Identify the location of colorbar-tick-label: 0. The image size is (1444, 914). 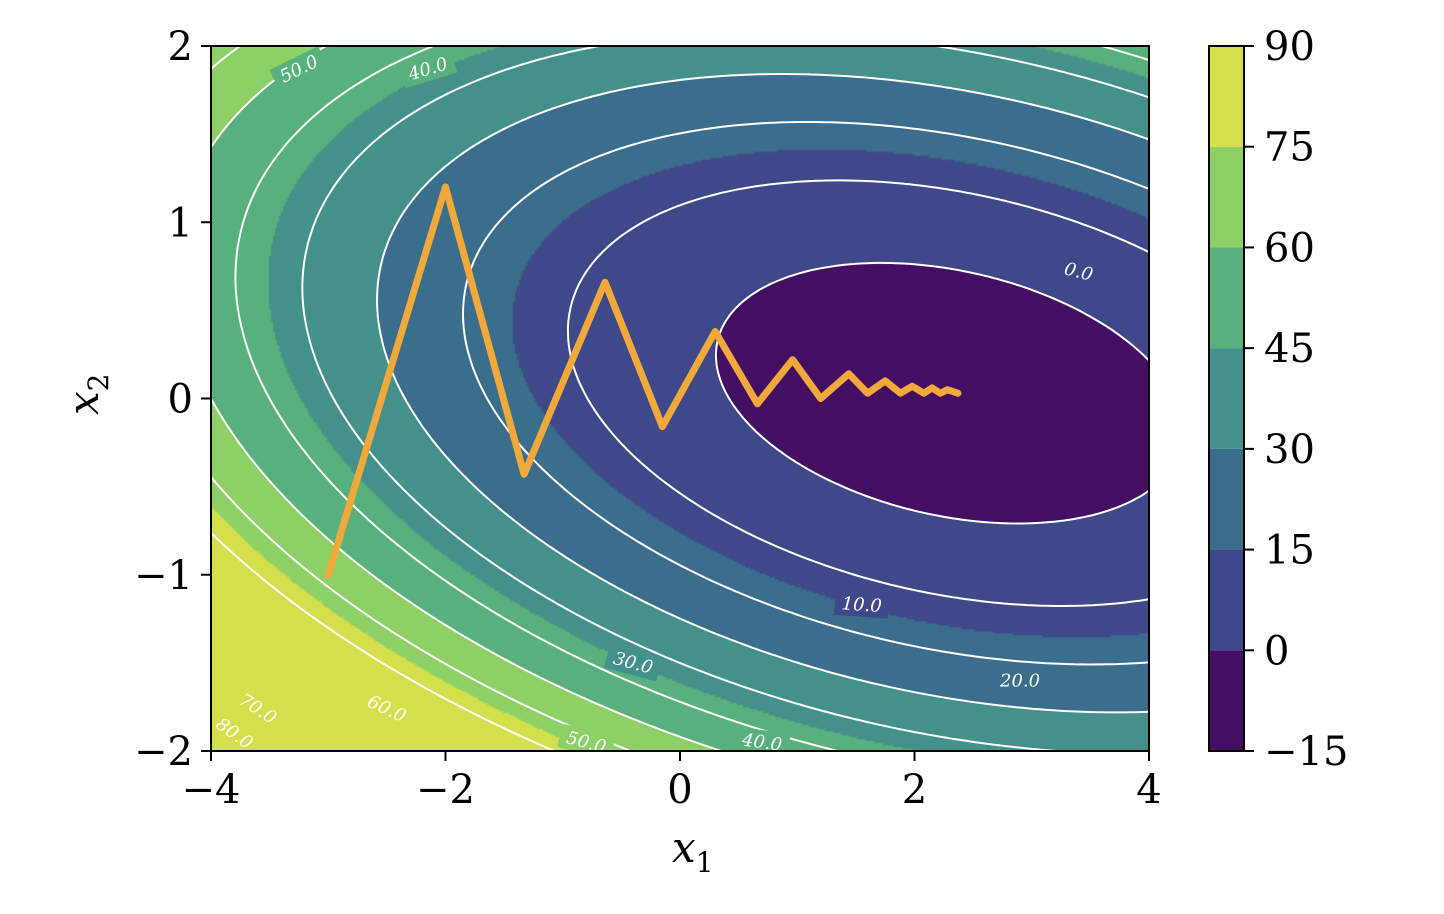
(1276, 651).